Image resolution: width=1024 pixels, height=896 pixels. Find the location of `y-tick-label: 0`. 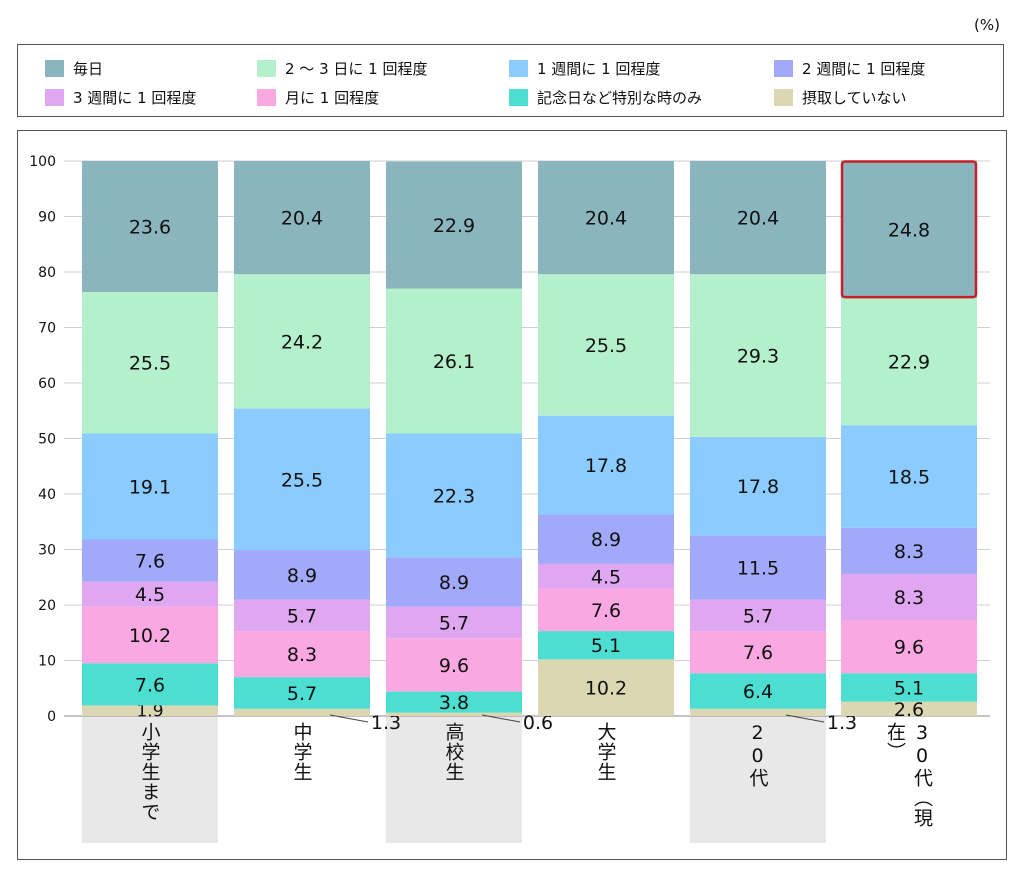

y-tick-label: 0 is located at coordinates (51, 717).